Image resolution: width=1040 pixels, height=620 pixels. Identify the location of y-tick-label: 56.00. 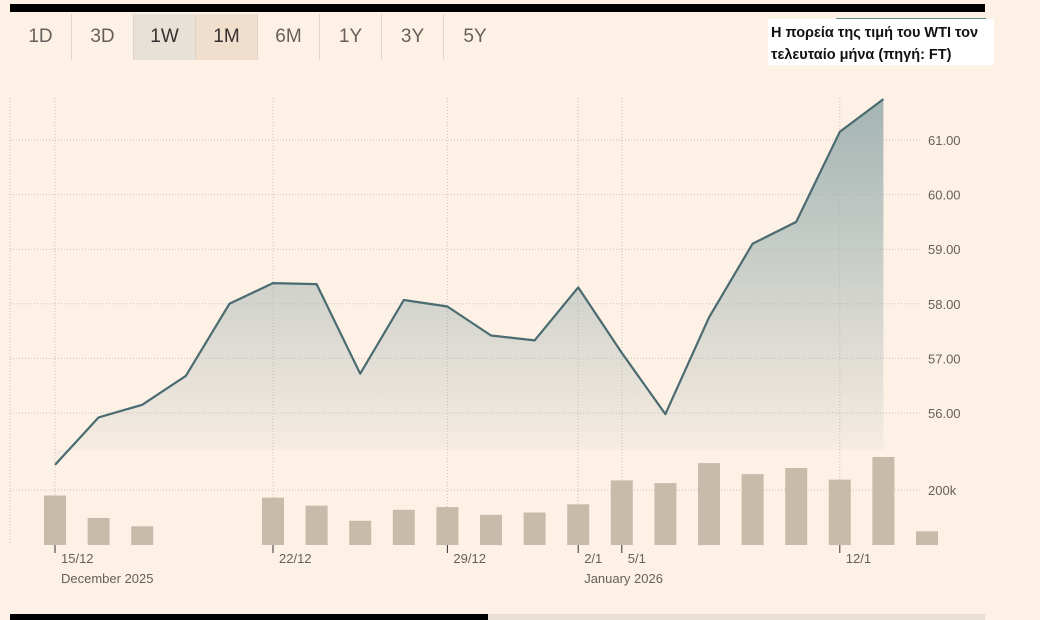
(944, 413).